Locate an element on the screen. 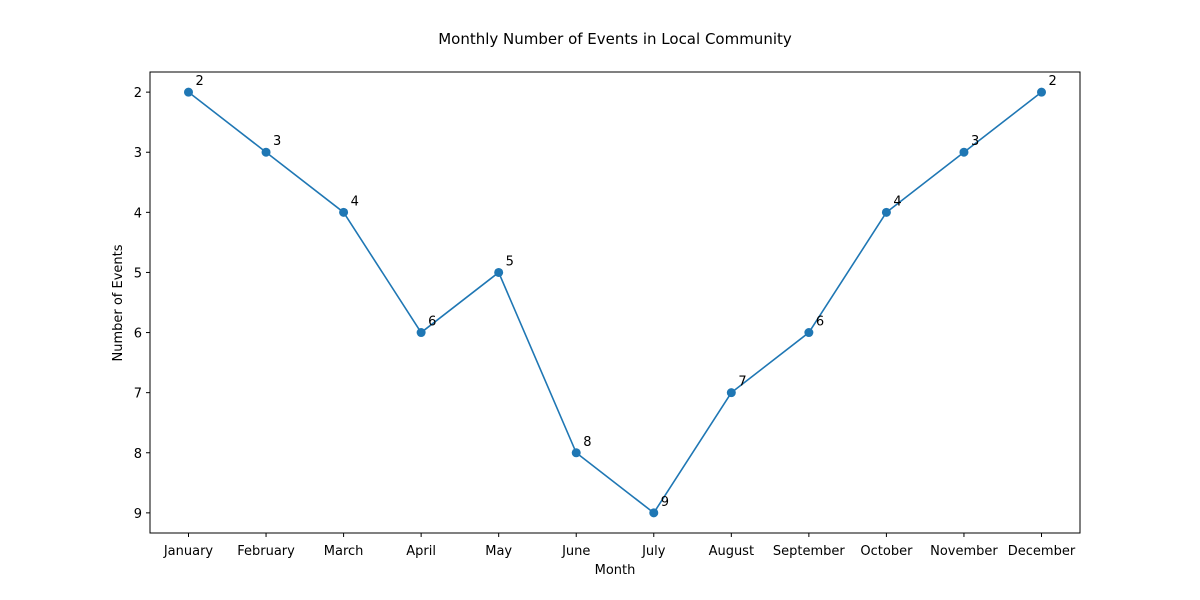 The image size is (1200, 600). x-tick-label: November is located at coordinates (964, 551).